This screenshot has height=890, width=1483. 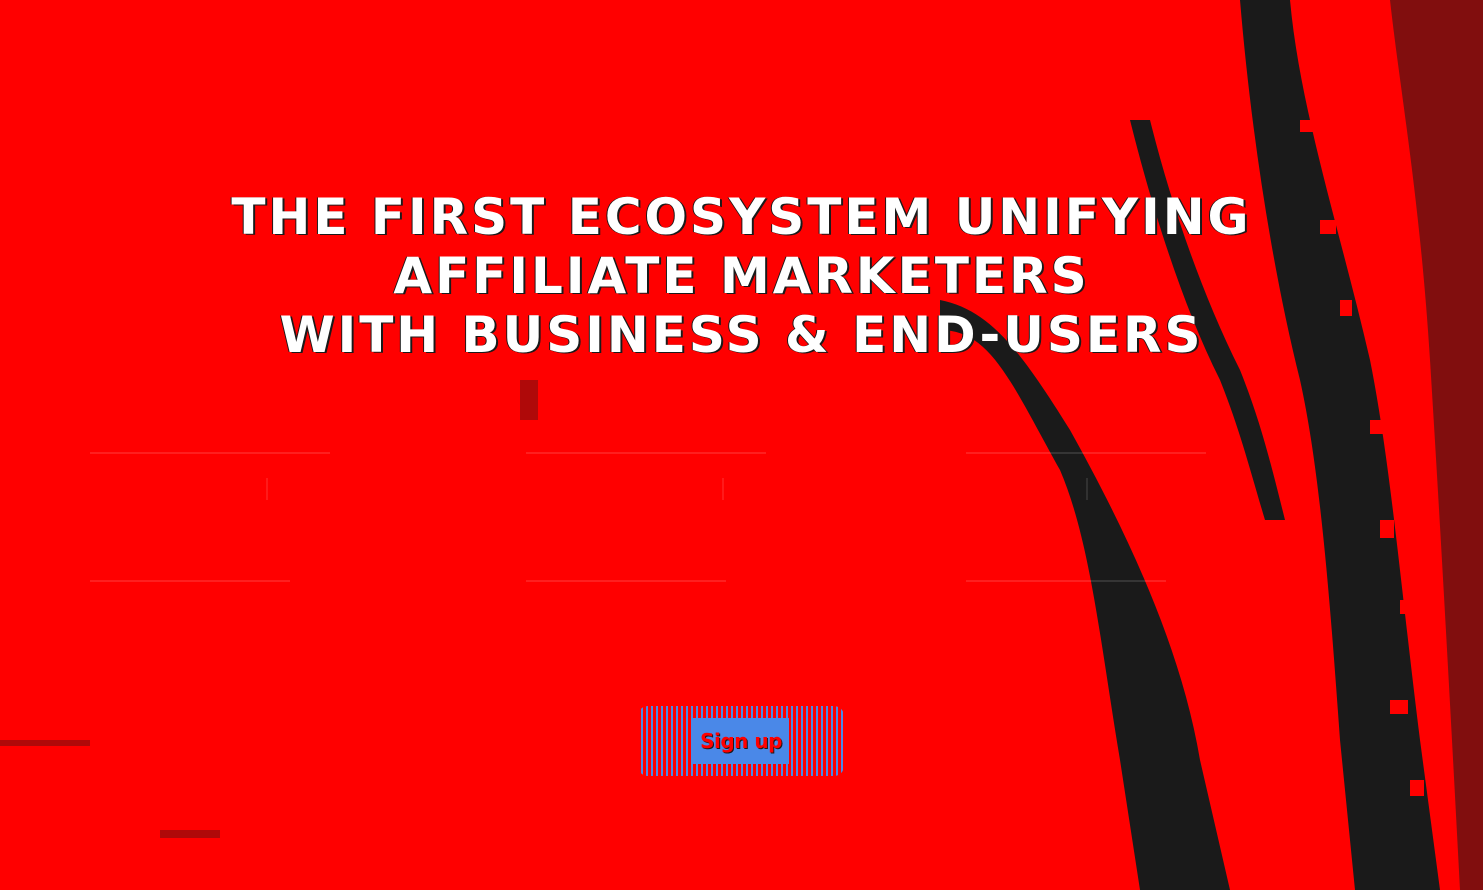 I want to click on headline-line-2: AFFILIATE MARKETERS, so click(x=741, y=276).